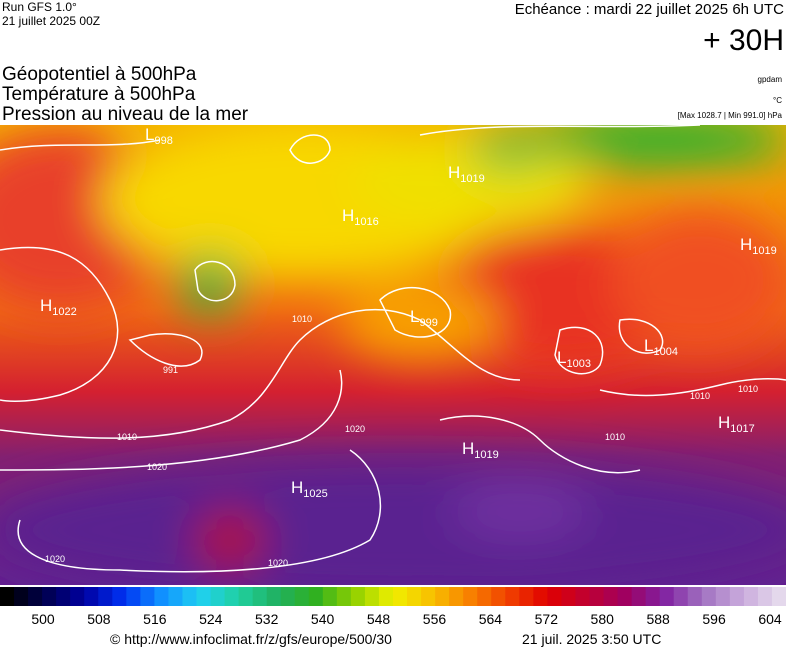  What do you see at coordinates (578, 364) in the screenshot?
I see `center-value: 1003` at bounding box center [578, 364].